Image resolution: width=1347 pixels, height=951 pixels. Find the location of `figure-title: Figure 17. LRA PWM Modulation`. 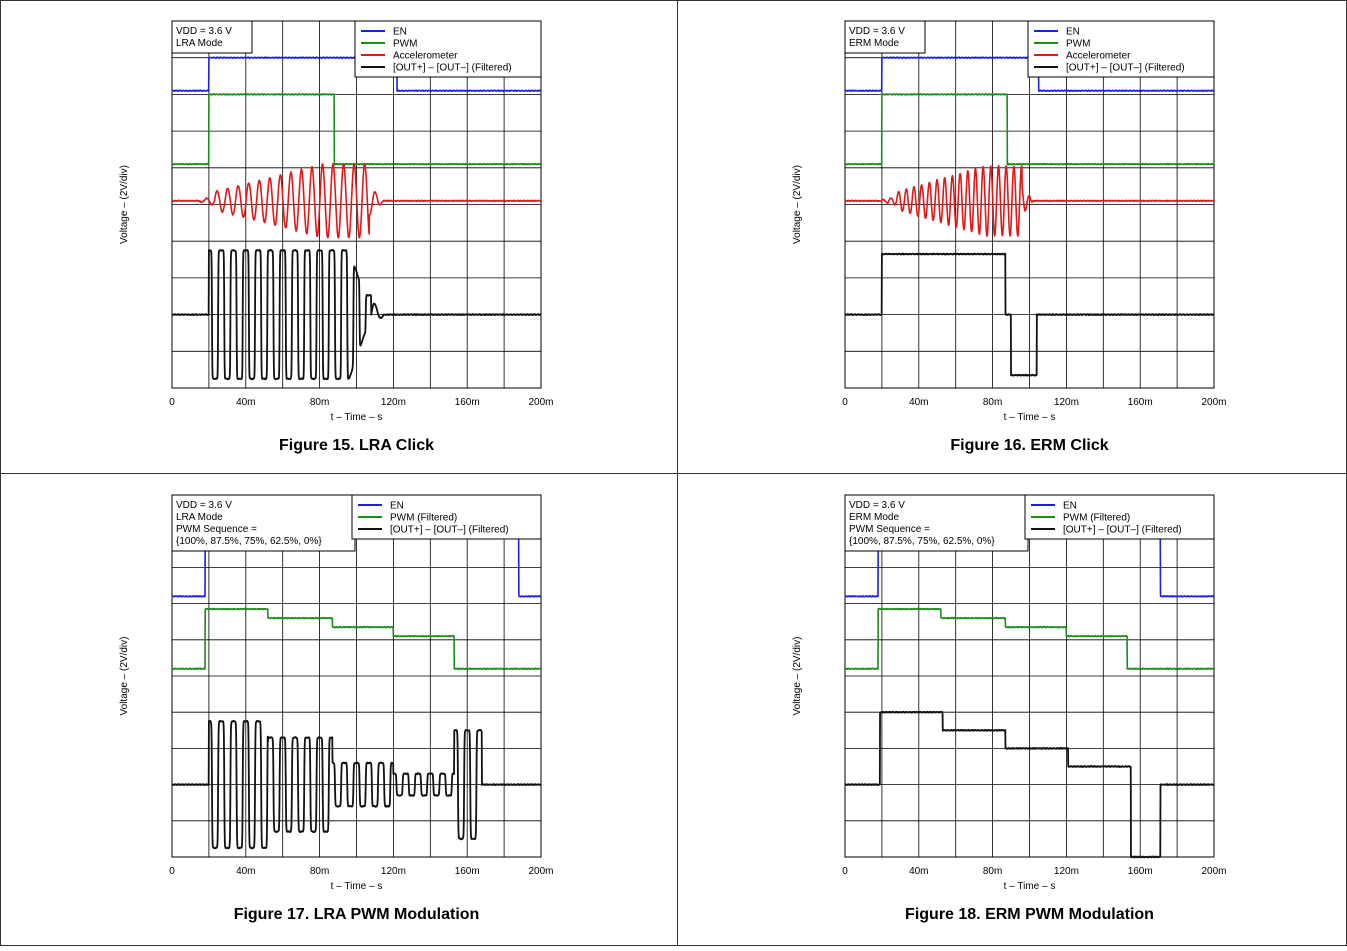

figure-title: Figure 17. LRA PWM Modulation is located at coordinates (357, 914).